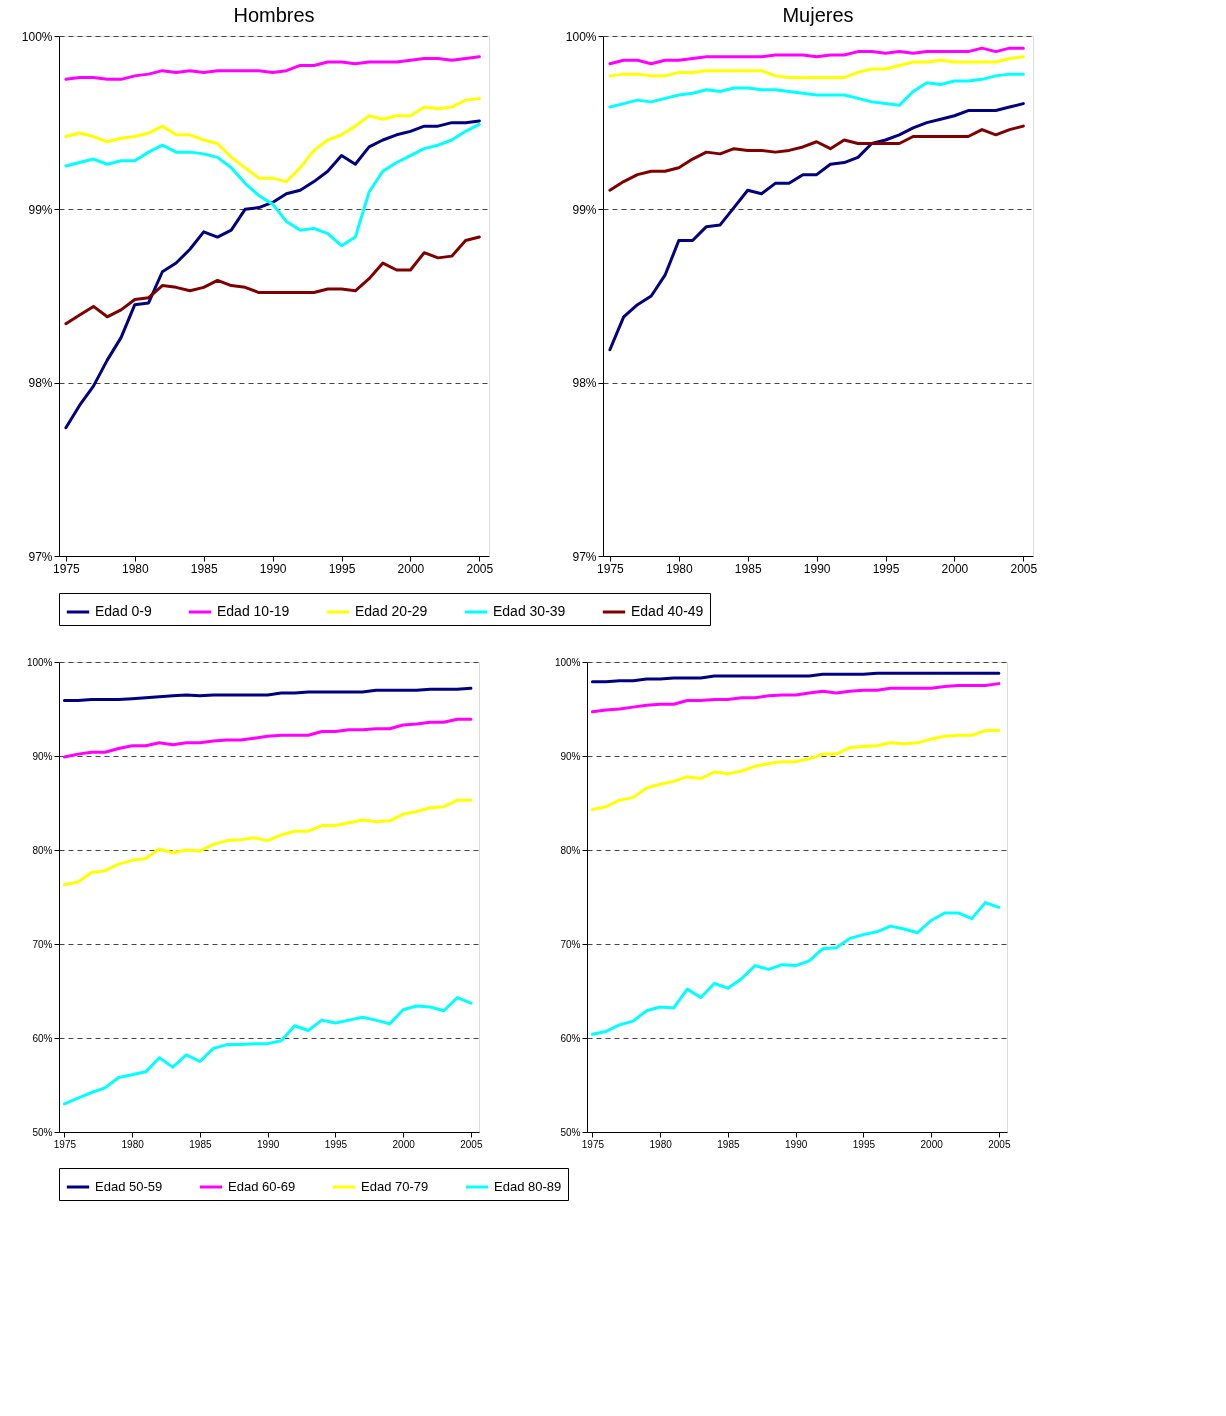 This screenshot has height=1416, width=1226. Describe the element at coordinates (395, 1186) in the screenshot. I see `legend-label: Edad 70-79` at that location.